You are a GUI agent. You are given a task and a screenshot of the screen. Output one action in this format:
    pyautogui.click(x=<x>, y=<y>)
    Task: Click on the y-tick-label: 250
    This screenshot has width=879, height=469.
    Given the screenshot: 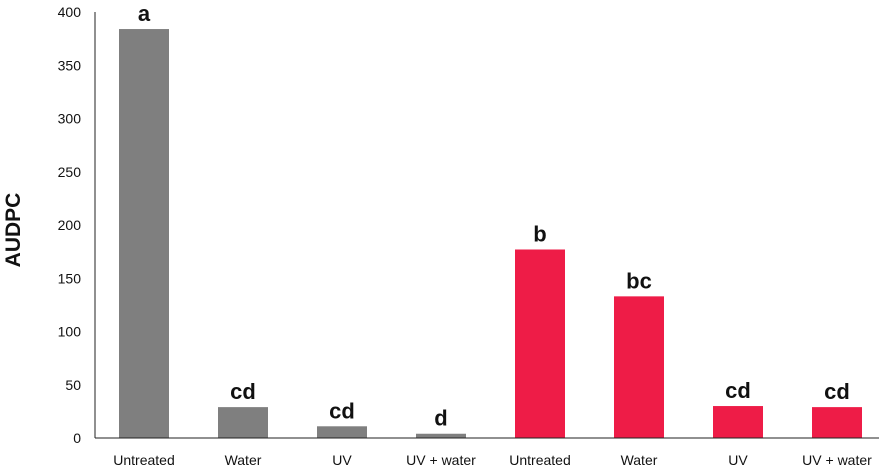 What is the action you would take?
    pyautogui.click(x=70, y=172)
    